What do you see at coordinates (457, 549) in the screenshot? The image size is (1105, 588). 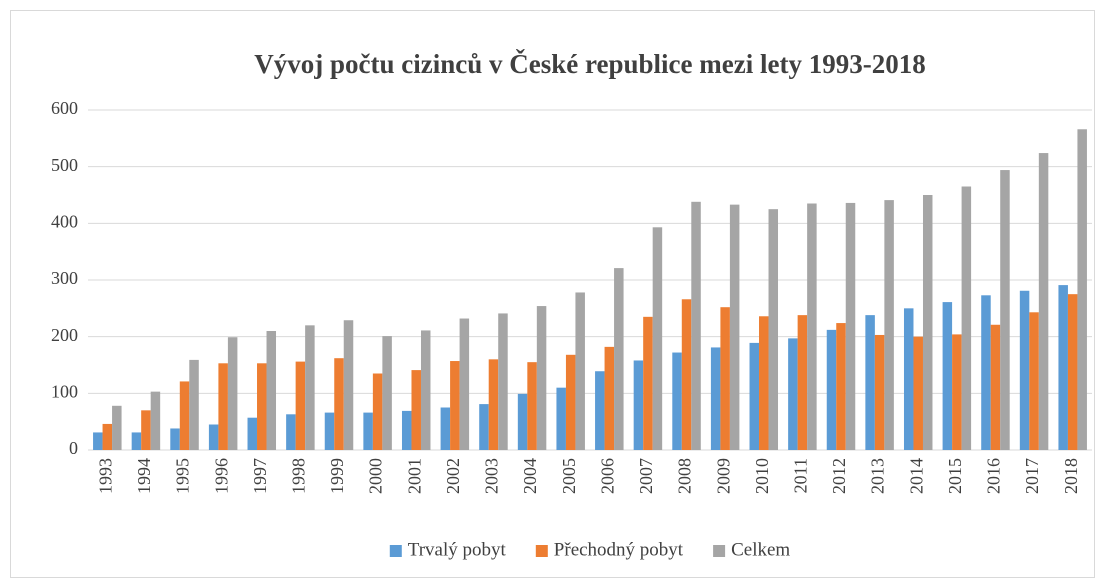 I see `legend-label: Trvalý pobyt` at bounding box center [457, 549].